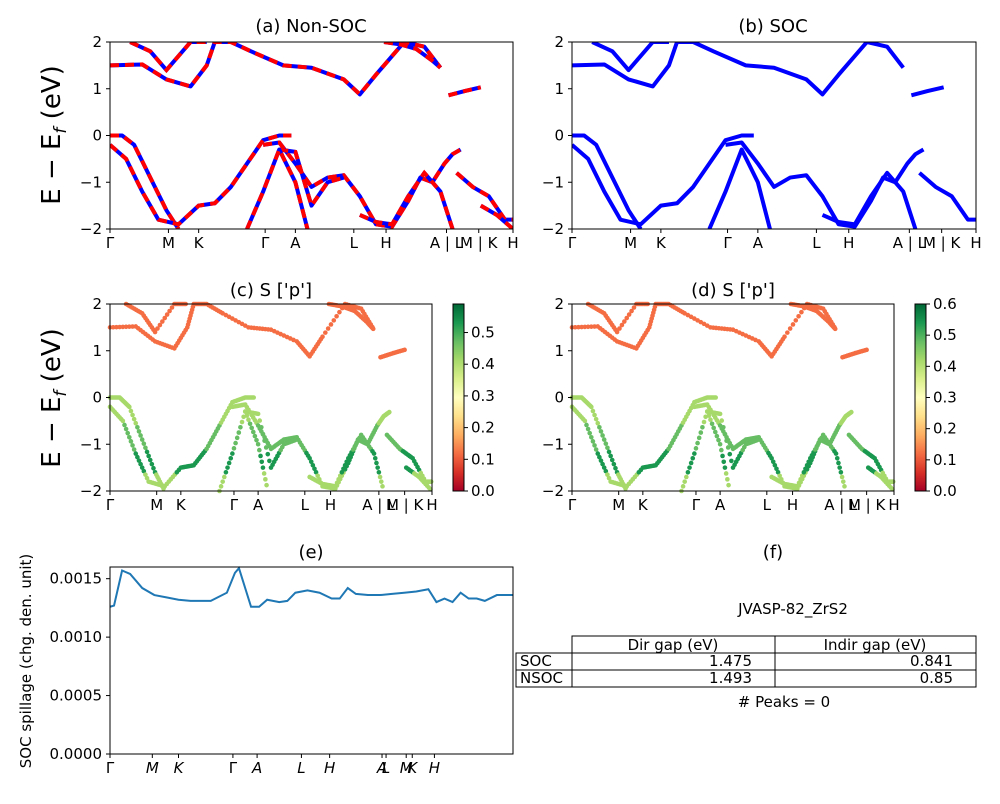 The image size is (1000, 804). I want to click on band-line-dash, so click(407, 199).